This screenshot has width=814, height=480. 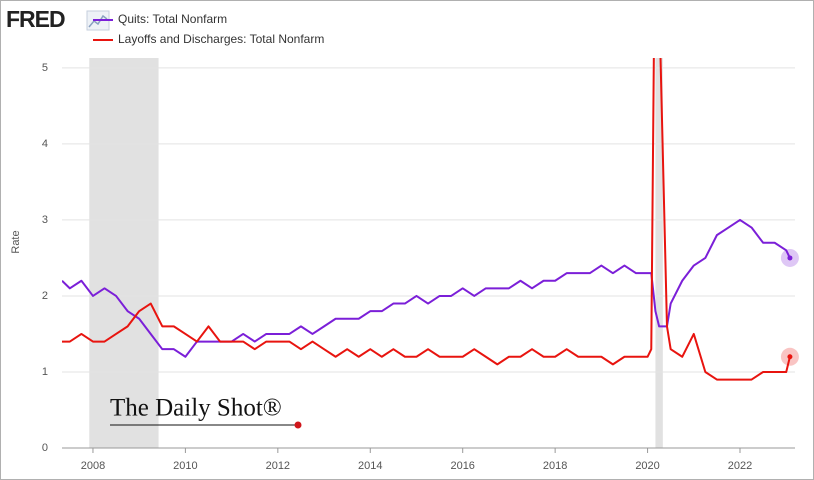 What do you see at coordinates (45, 220) in the screenshot?
I see `y-tick-label: 3` at bounding box center [45, 220].